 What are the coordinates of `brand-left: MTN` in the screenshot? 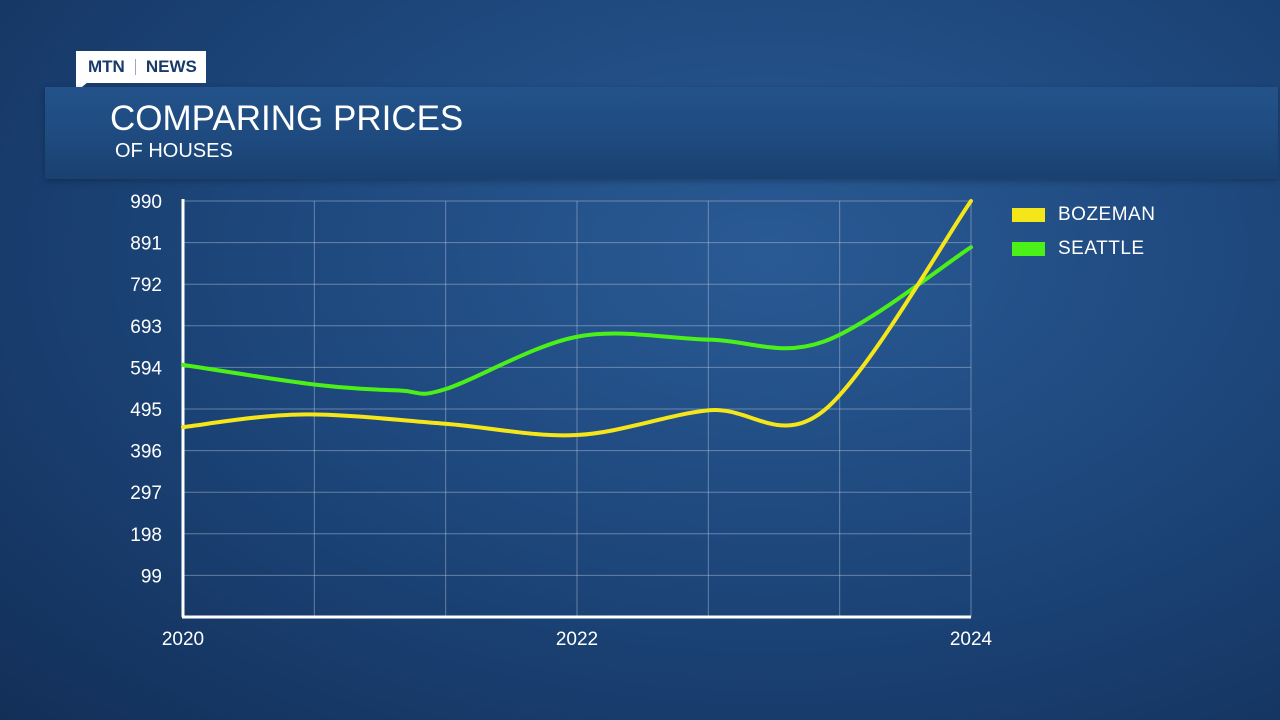 It's located at (106, 66).